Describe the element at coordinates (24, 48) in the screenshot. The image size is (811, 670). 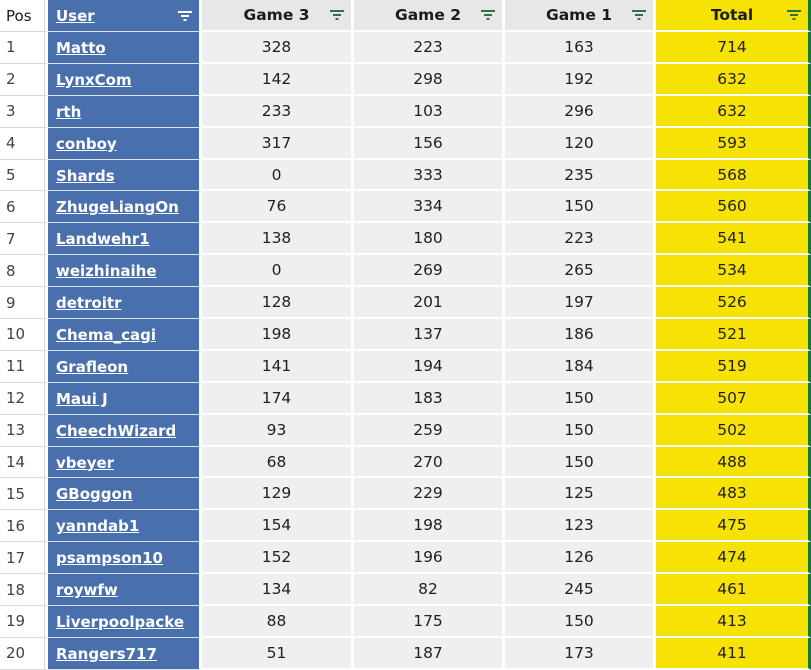
I see `pos-cell: 1` at that location.